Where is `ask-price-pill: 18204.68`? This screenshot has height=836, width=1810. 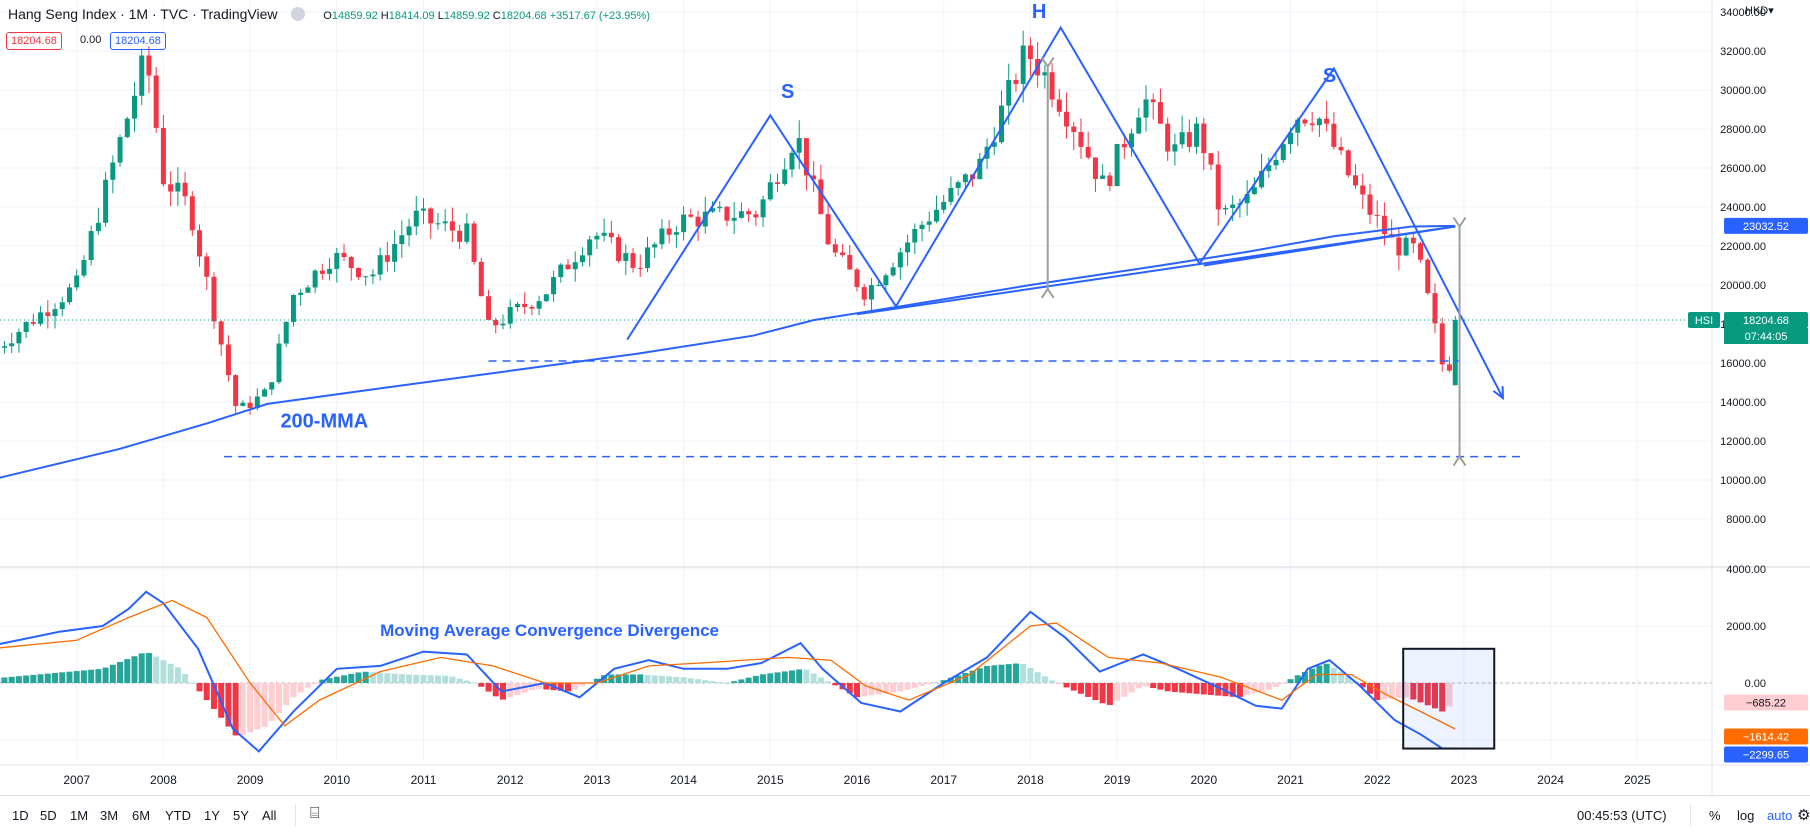 ask-price-pill: 18204.68 is located at coordinates (138, 41).